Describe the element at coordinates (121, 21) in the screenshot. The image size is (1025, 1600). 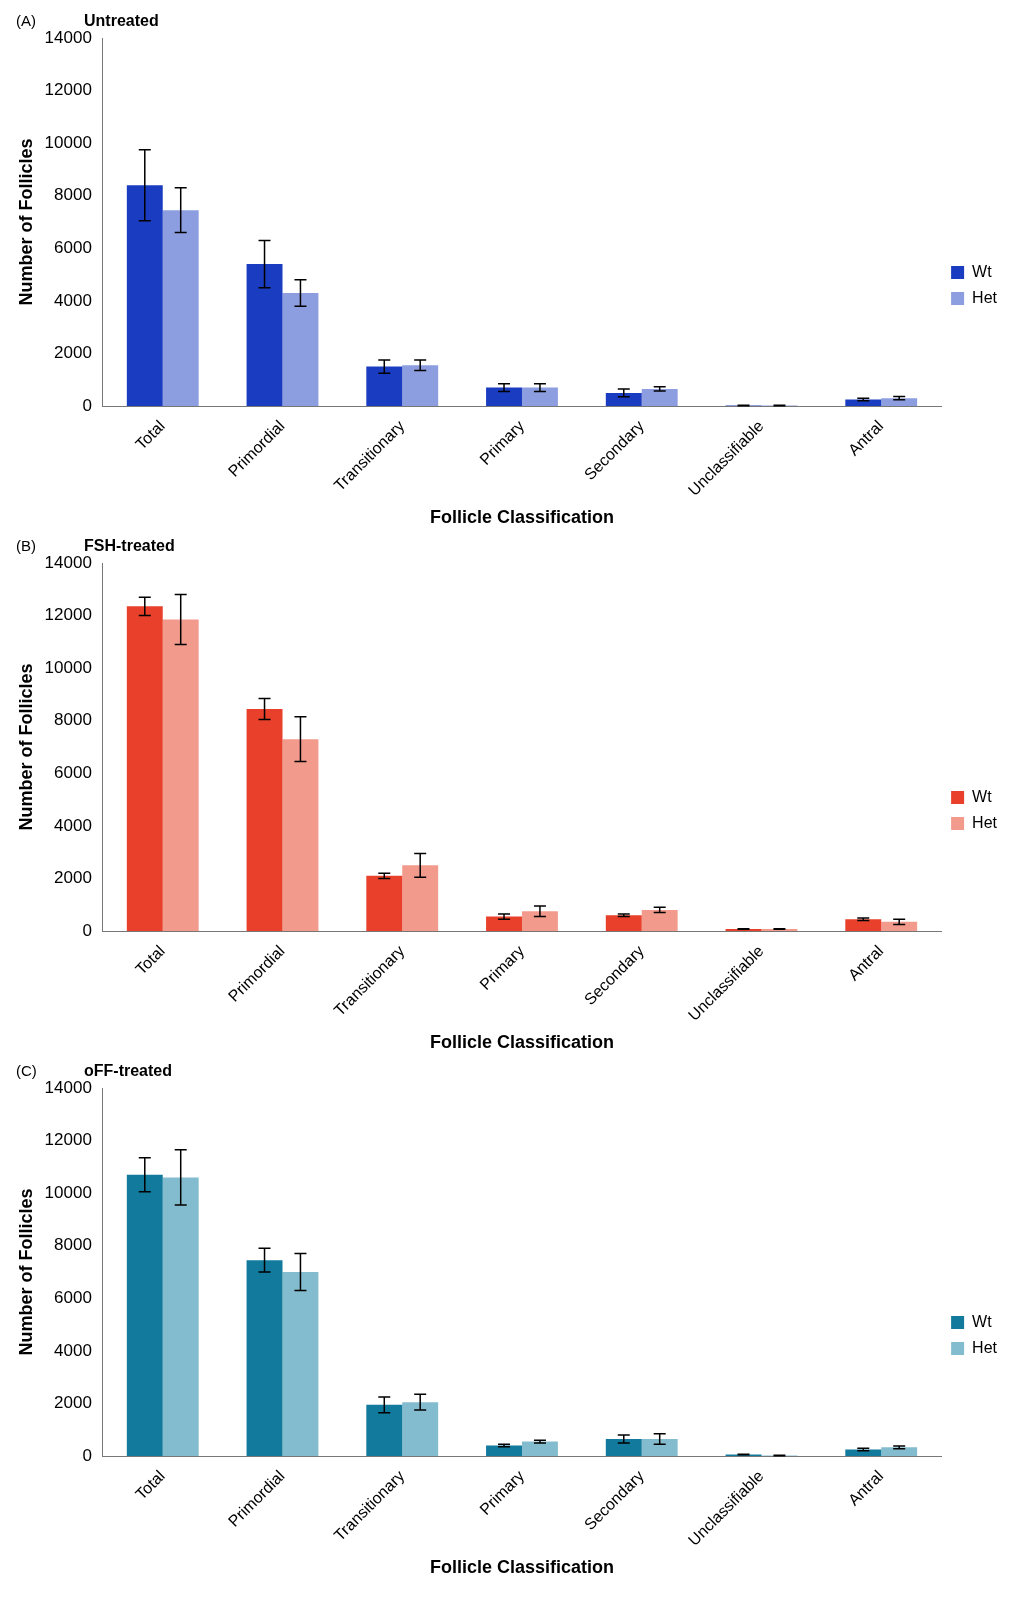
I see `chart-title: Untreated` at that location.